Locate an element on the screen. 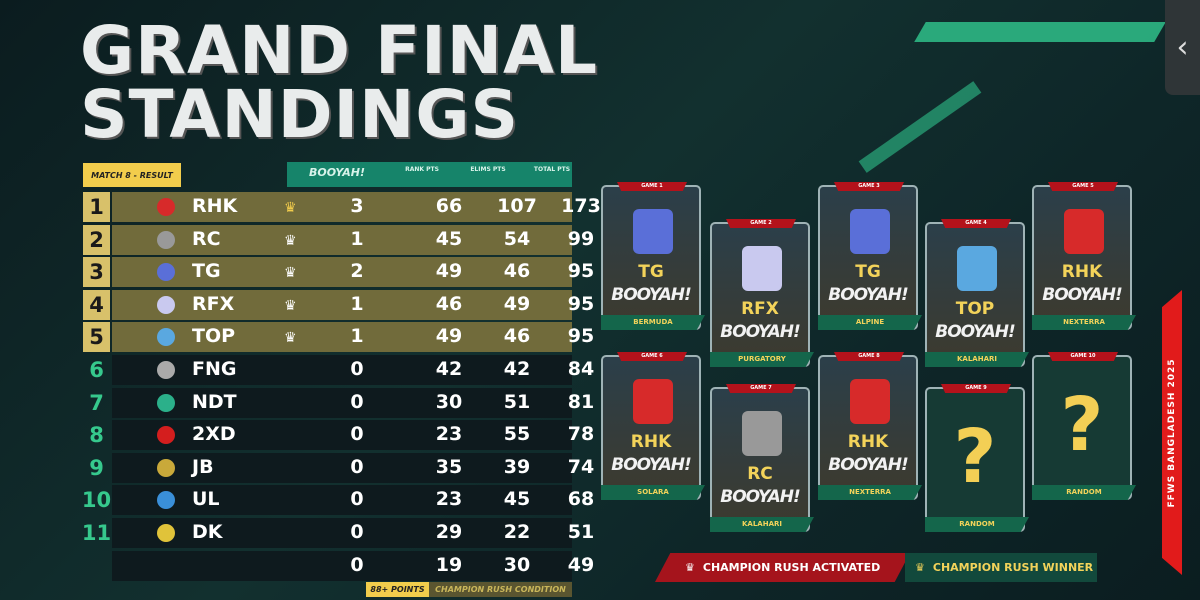  rank-pts: 30 is located at coordinates (449, 401).